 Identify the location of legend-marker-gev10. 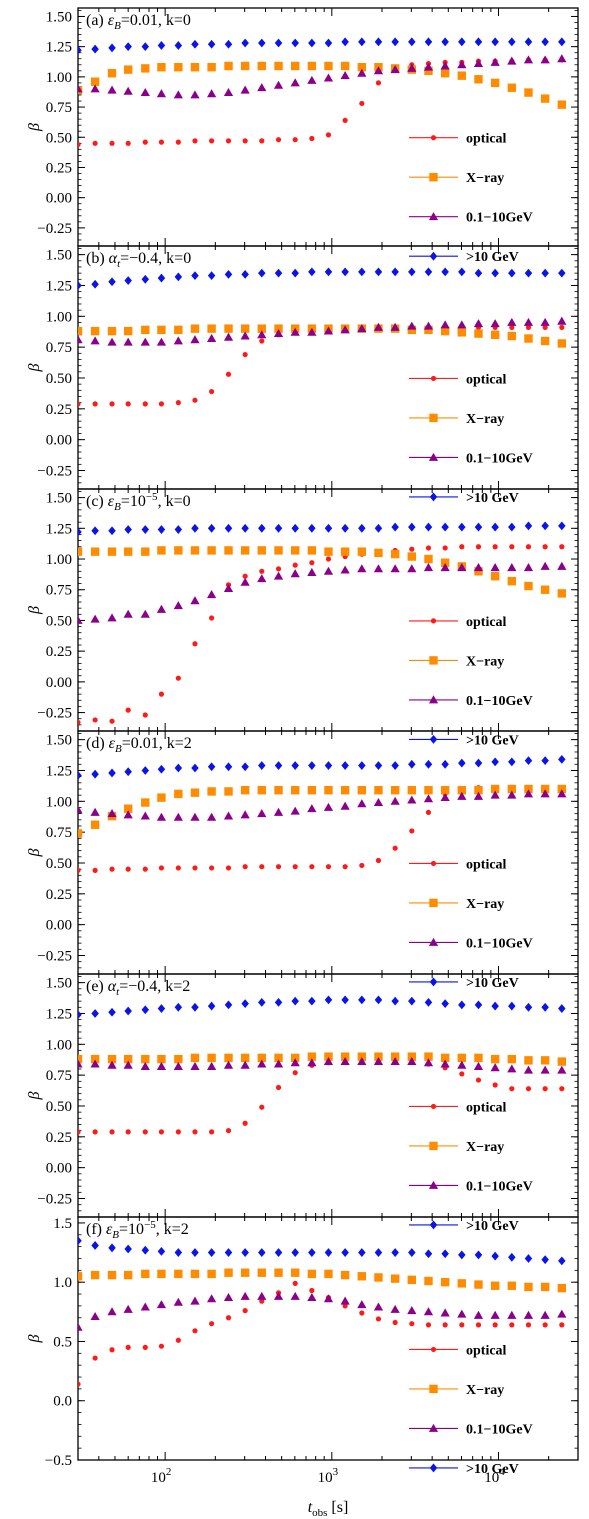
(433, 1468).